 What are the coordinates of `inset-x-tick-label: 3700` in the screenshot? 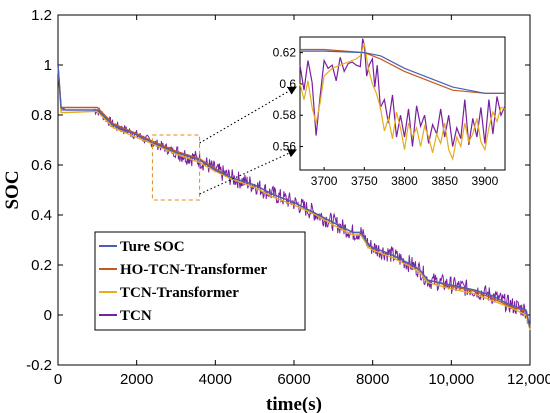 It's located at (324, 181).